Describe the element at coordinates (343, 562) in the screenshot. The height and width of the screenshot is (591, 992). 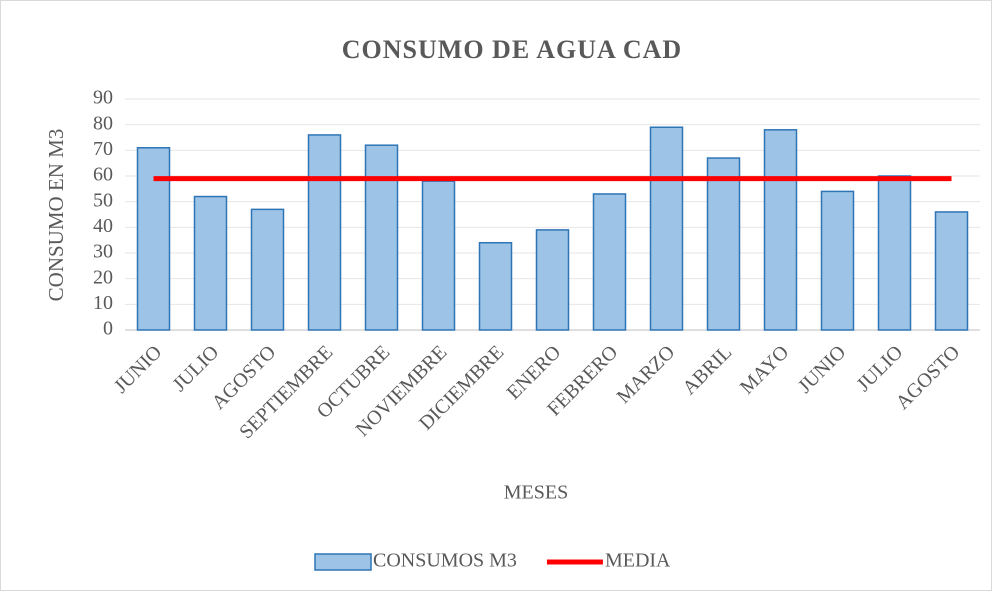
I see `legend-swatch` at that location.